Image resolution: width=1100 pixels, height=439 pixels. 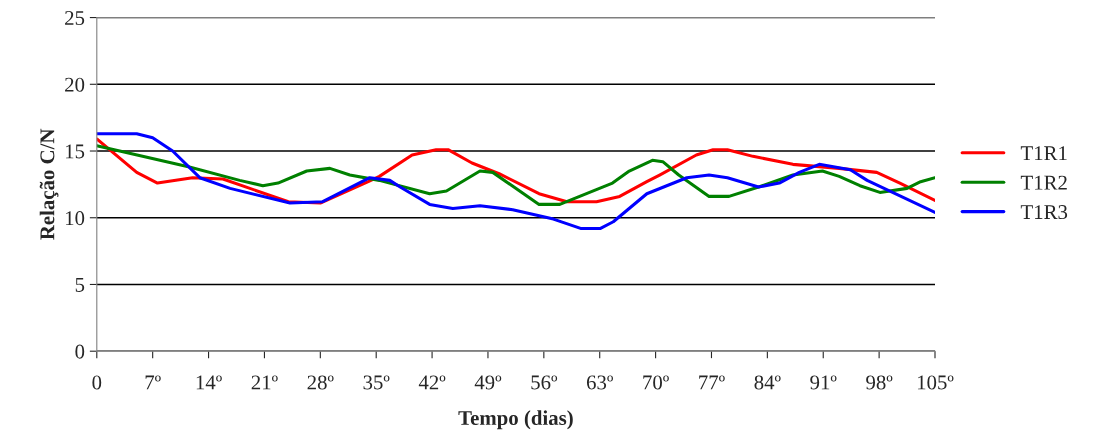 What do you see at coordinates (75, 151) in the screenshot?
I see `y-tick-label: 15` at bounding box center [75, 151].